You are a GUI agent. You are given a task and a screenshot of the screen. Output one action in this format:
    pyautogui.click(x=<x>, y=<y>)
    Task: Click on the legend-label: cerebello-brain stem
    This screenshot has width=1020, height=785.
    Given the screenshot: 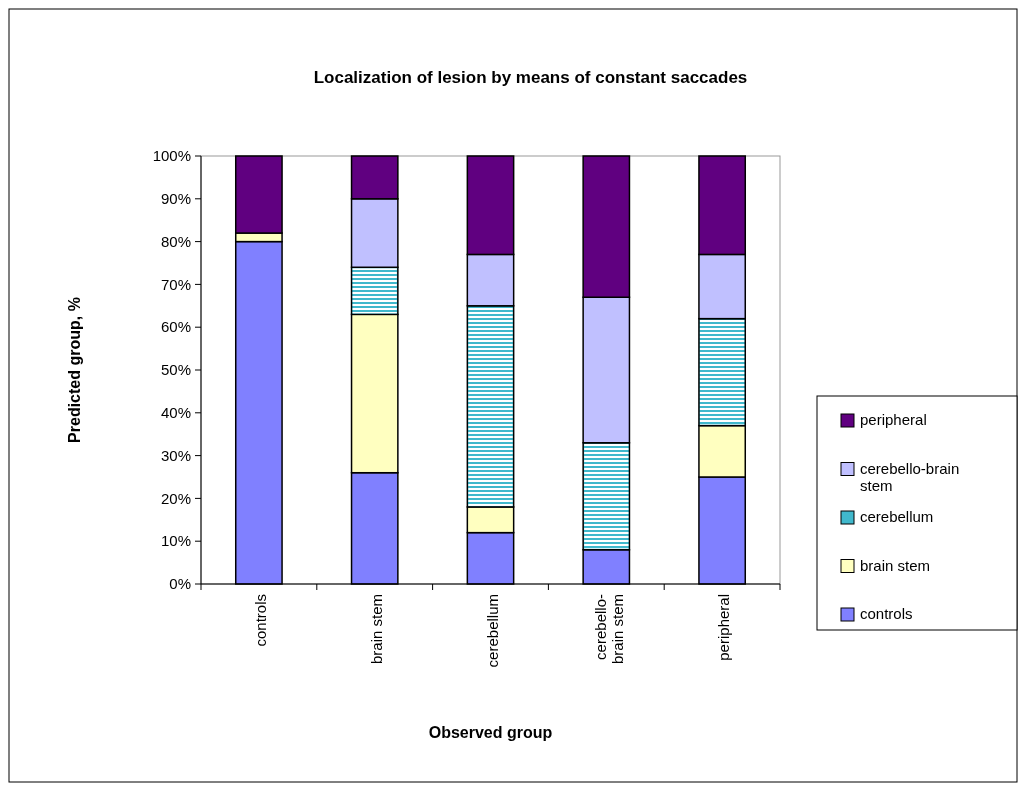 What is the action you would take?
    pyautogui.click(x=910, y=476)
    